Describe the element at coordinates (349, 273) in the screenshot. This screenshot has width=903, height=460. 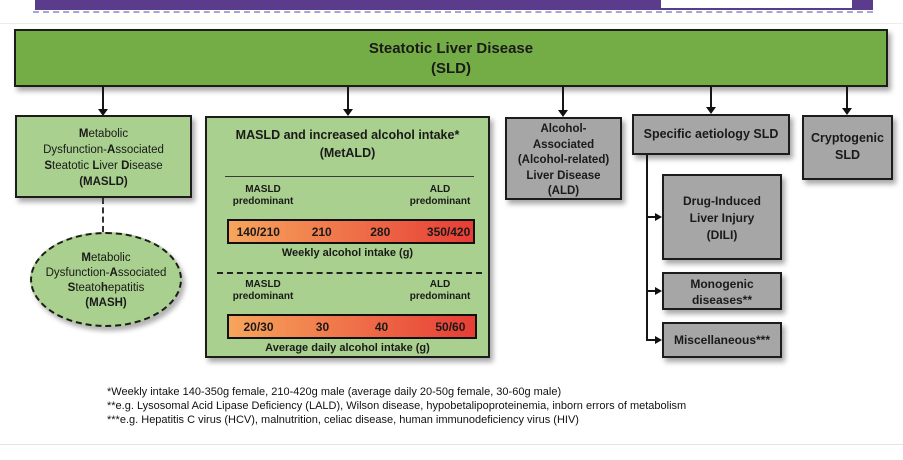
I see `metald-dashed-divider` at that location.